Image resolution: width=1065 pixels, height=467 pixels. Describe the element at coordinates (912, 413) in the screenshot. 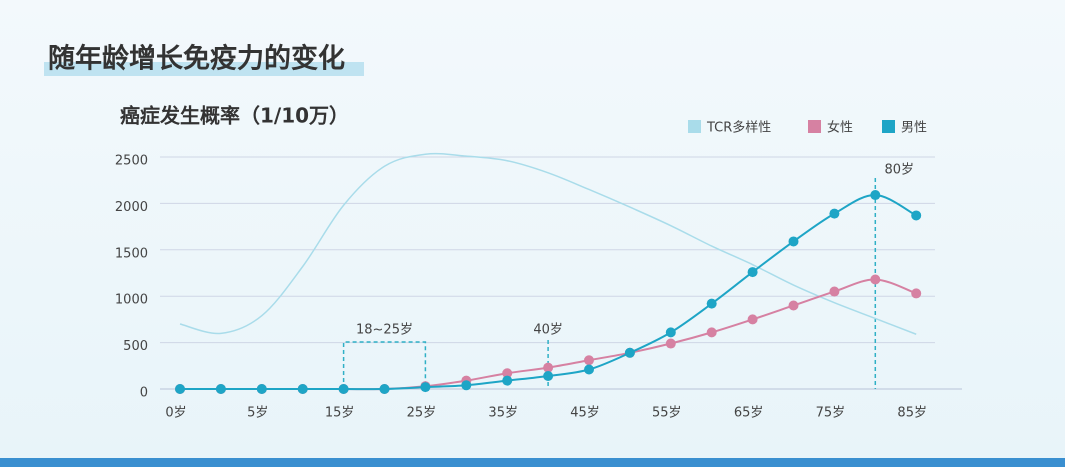

I see `x-tick-label: 85岁` at that location.